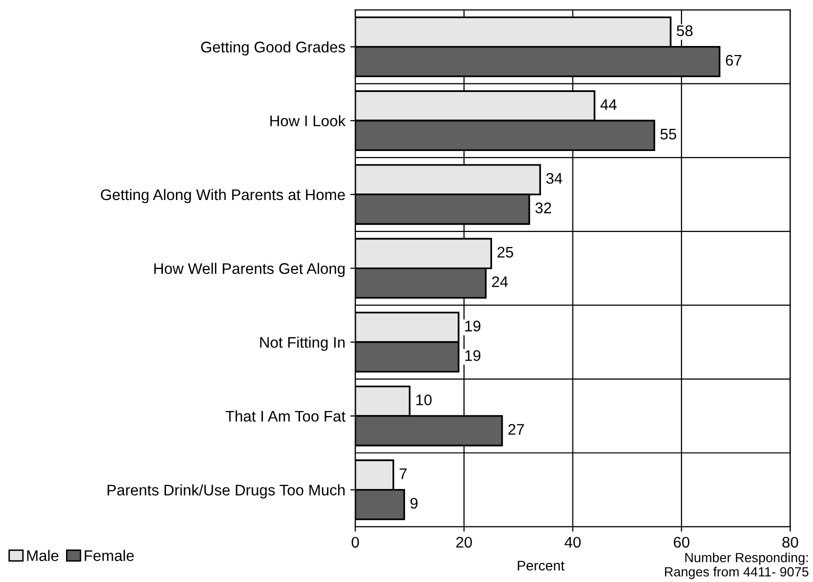 The image size is (813, 582). What do you see at coordinates (541, 565) in the screenshot?
I see `x-axis-title: Percent` at bounding box center [541, 565].